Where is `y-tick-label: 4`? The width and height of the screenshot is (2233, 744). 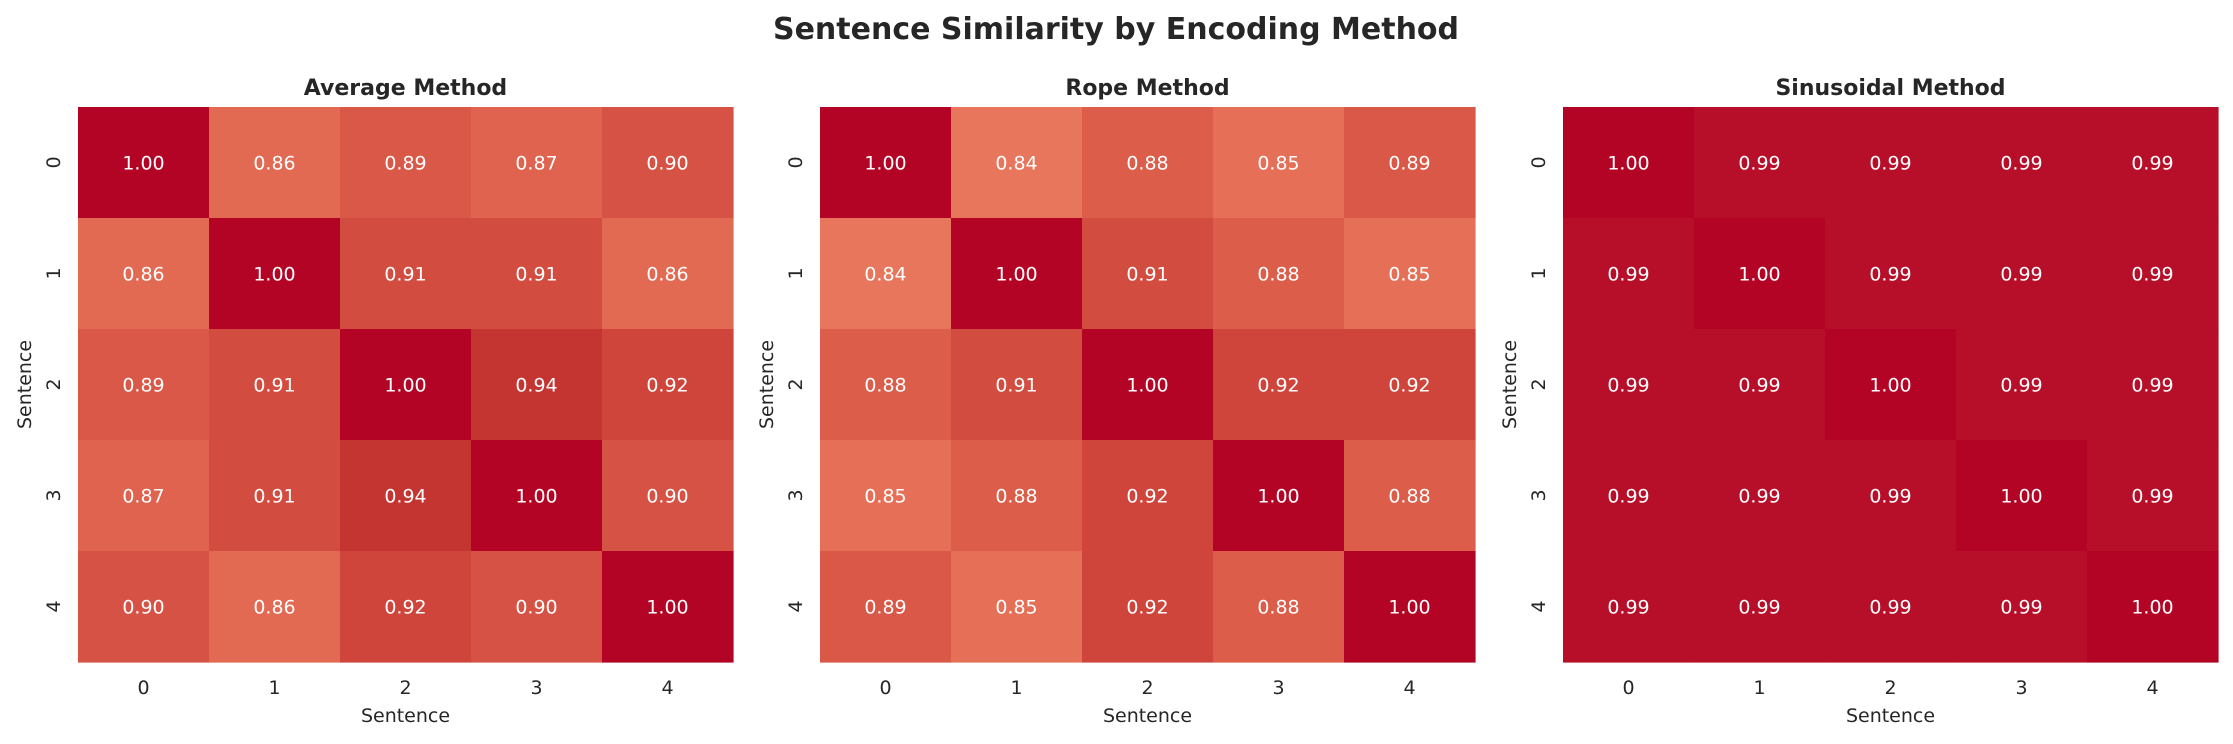 y-tick-label: 4 is located at coordinates (1539, 606).